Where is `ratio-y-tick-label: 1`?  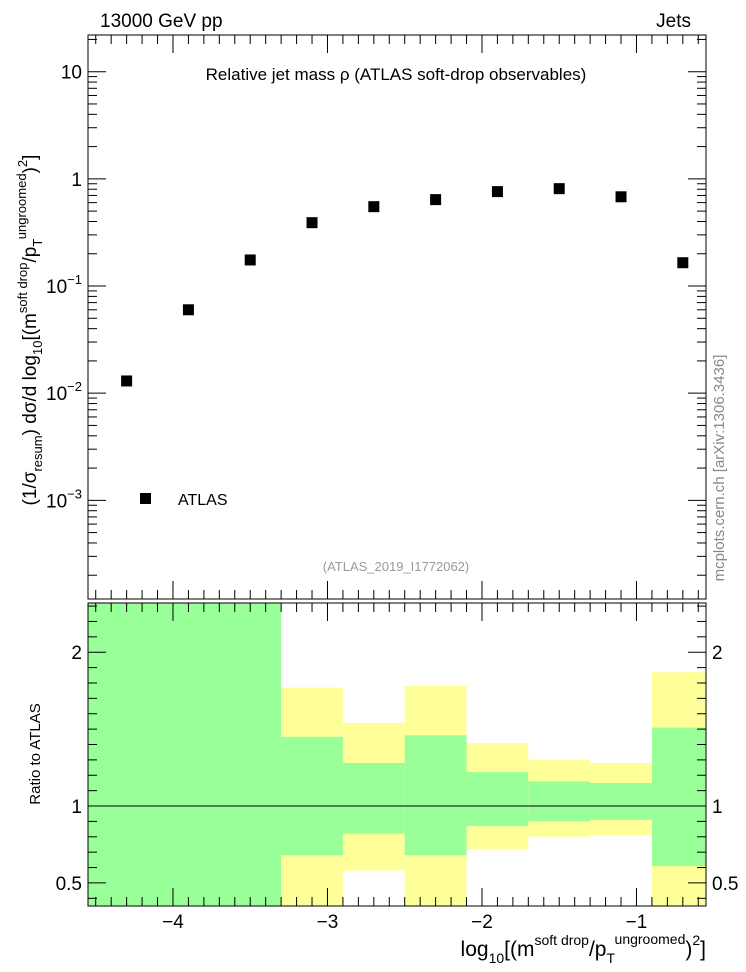 ratio-y-tick-label: 1 is located at coordinates (76, 807).